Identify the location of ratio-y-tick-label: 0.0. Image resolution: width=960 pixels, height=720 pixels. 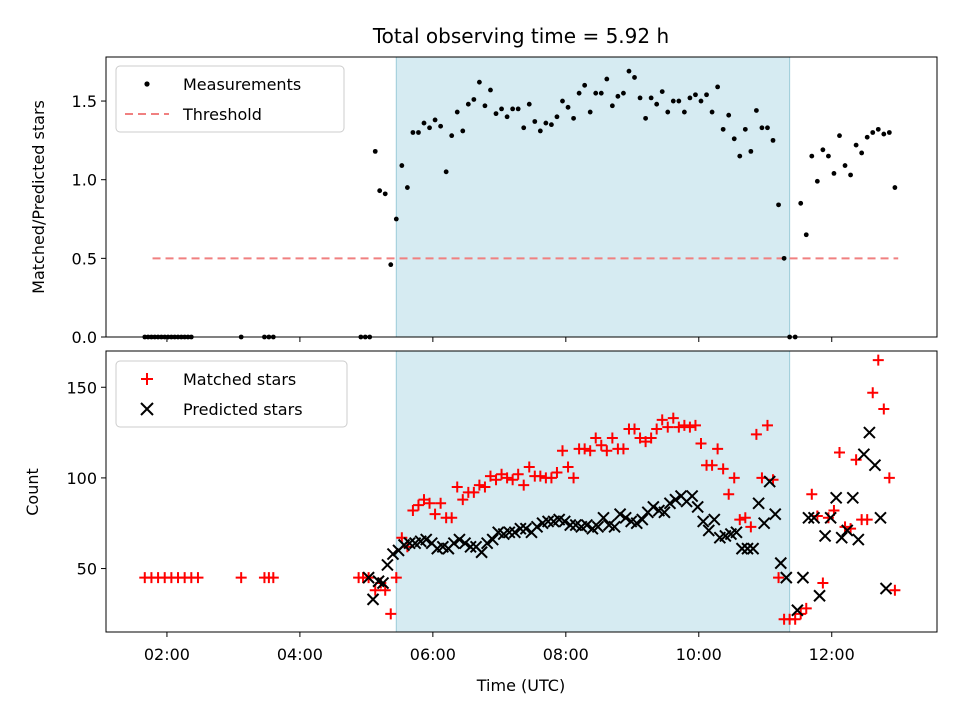
(84, 337).